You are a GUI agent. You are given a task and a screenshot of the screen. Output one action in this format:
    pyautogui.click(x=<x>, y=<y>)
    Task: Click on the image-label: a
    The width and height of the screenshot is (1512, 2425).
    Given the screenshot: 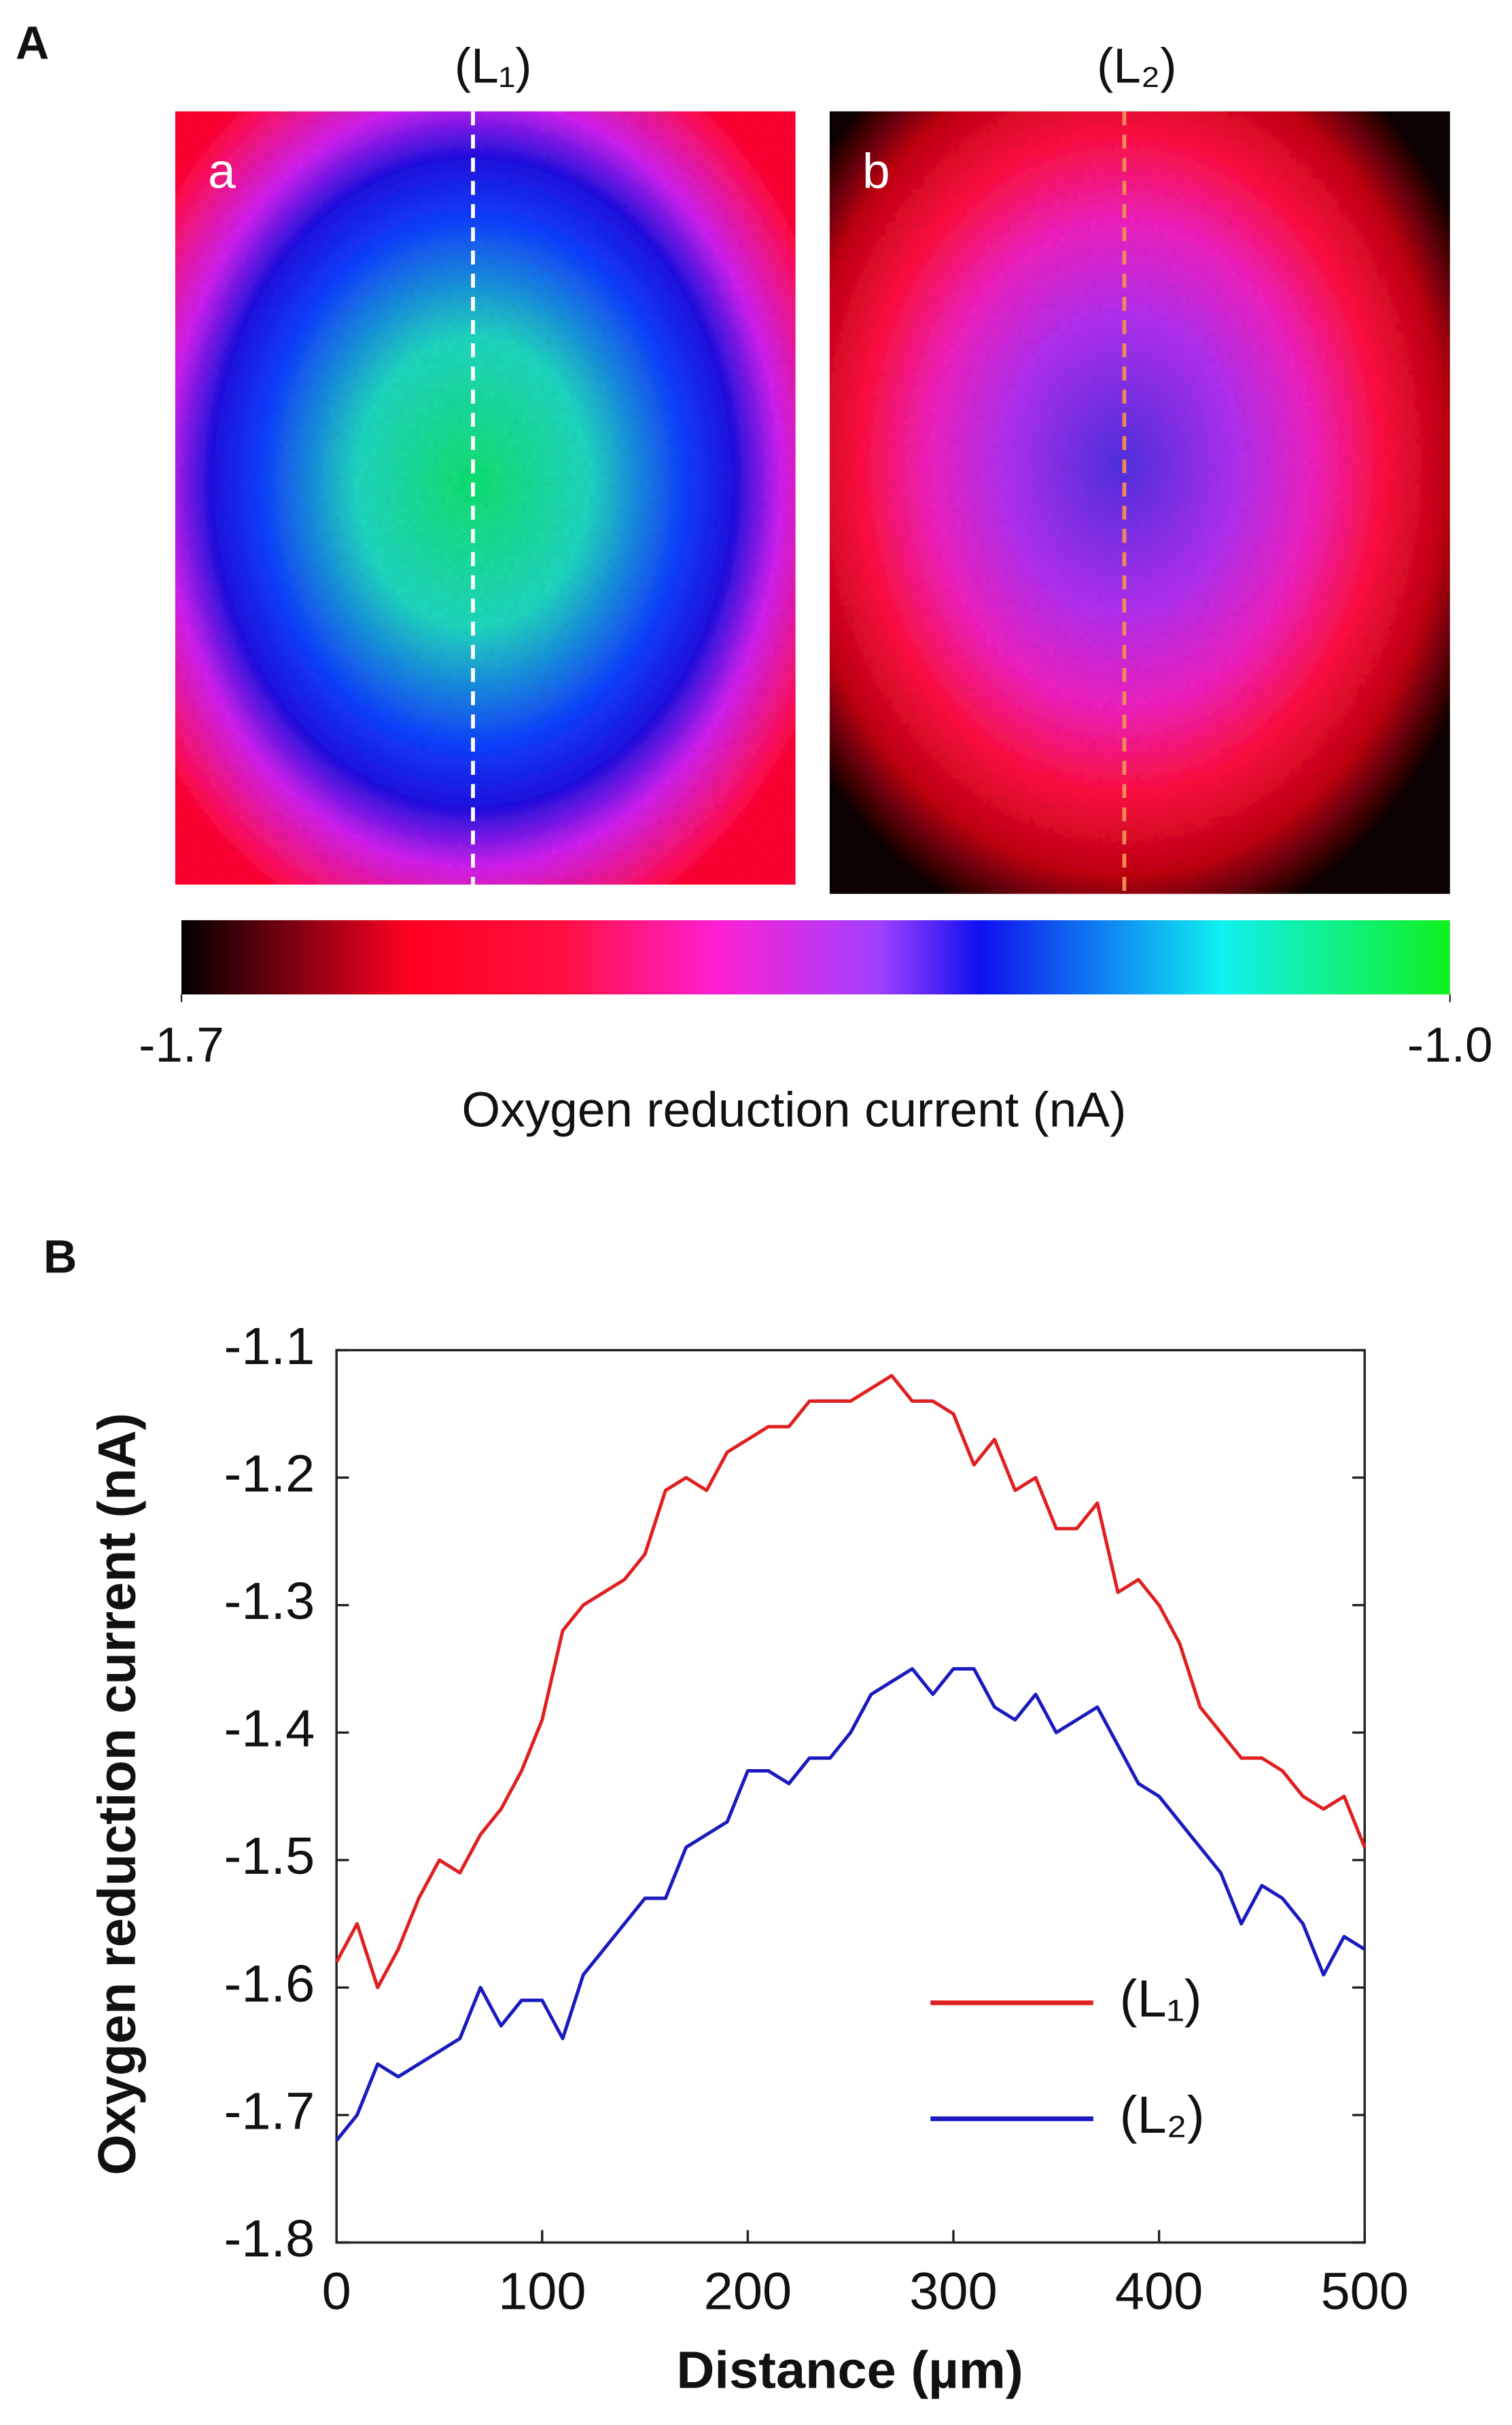 What is the action you would take?
    pyautogui.click(x=222, y=170)
    